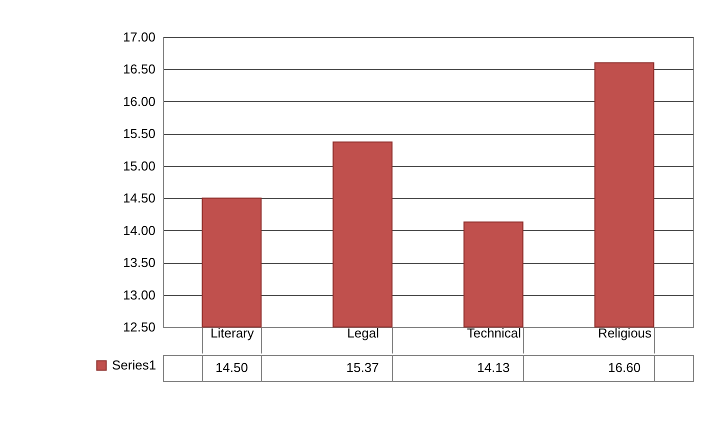 The width and height of the screenshot is (726, 448). I want to click on x-tick-label: Legal, so click(363, 333).